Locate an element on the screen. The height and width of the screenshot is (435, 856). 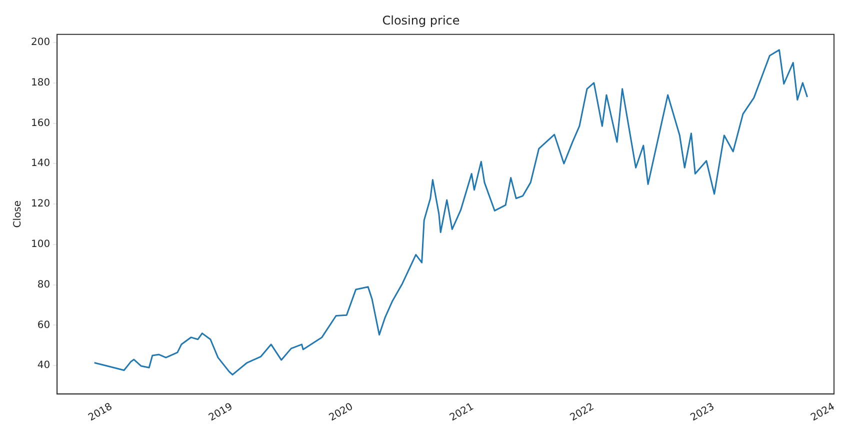
y-axis-title: Close is located at coordinates (18, 214).